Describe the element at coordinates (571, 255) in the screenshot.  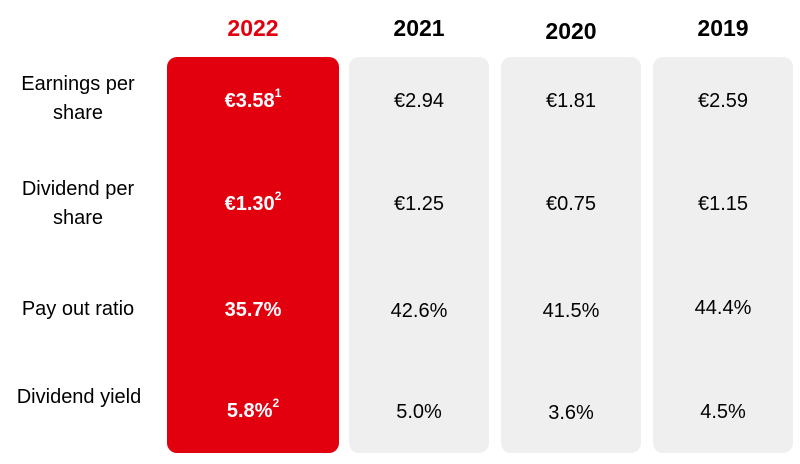
I see `column-panel-2020` at that location.